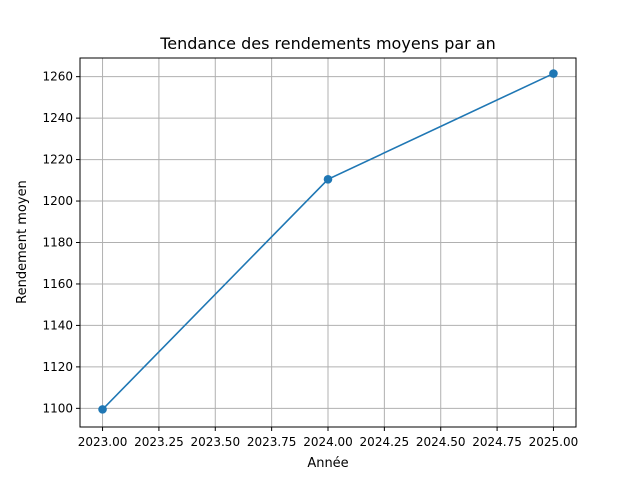 The image size is (640, 480). Describe the element at coordinates (272, 442) in the screenshot. I see `x-tick-label: 2023.75` at that location.